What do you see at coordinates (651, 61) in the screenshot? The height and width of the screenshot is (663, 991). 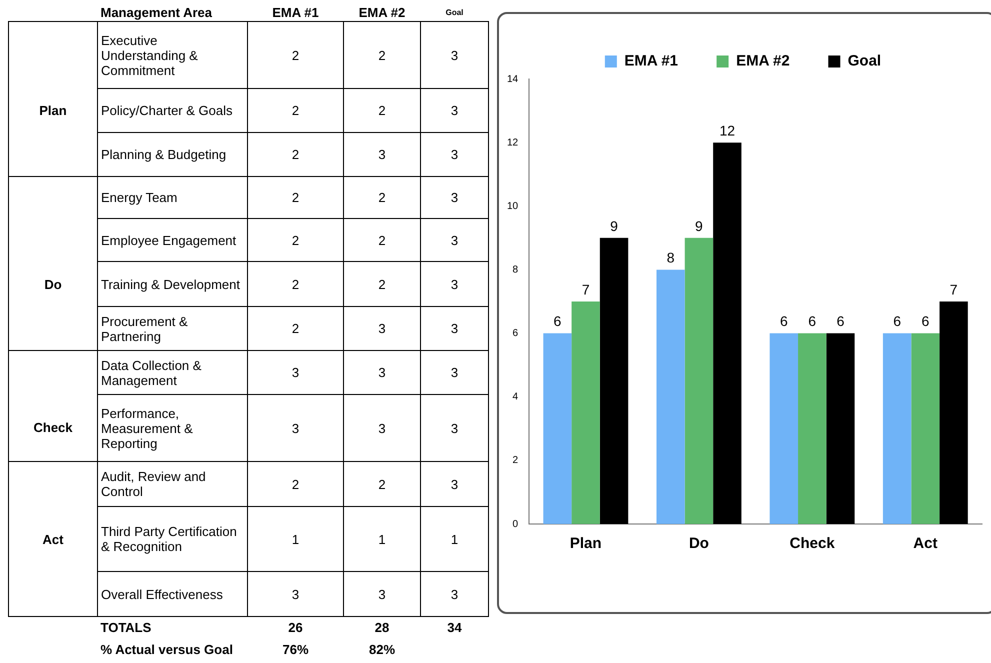 I see `legend-label: EMA #1` at bounding box center [651, 61].